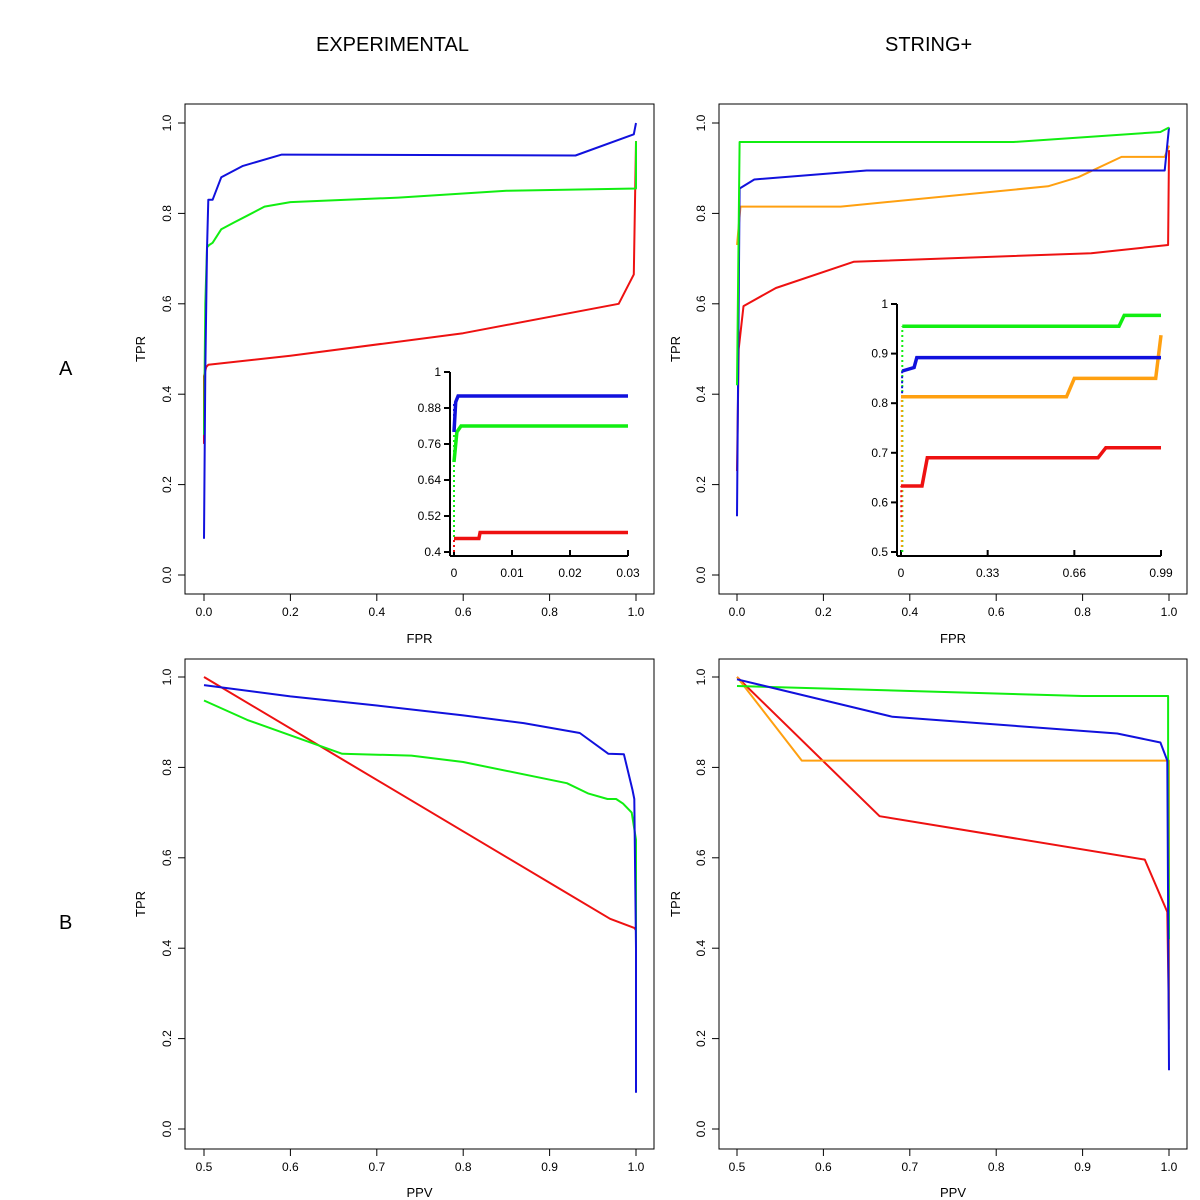 This screenshot has width=1200, height=1200. What do you see at coordinates (988, 573) in the screenshot?
I see `inset-x-tick-label: 0.33` at bounding box center [988, 573].